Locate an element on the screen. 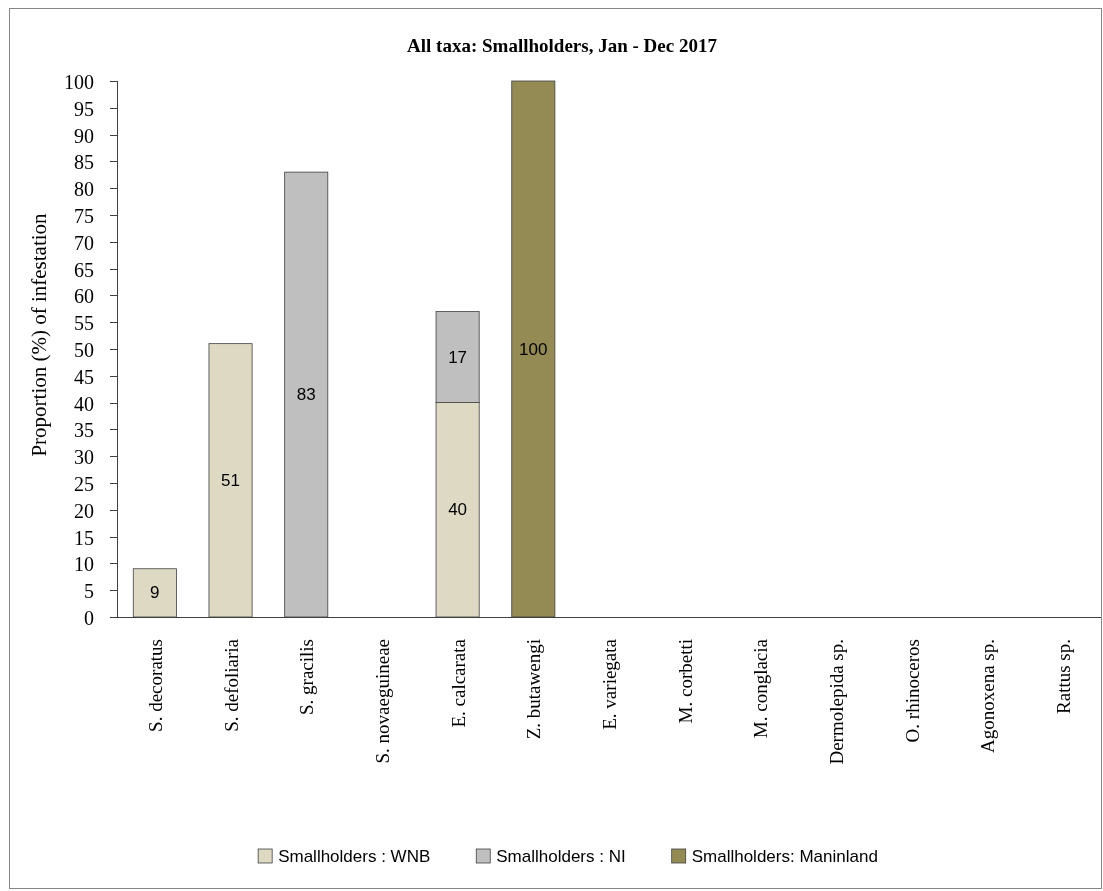  x-tick-label: E. calcarata is located at coordinates (458, 683).